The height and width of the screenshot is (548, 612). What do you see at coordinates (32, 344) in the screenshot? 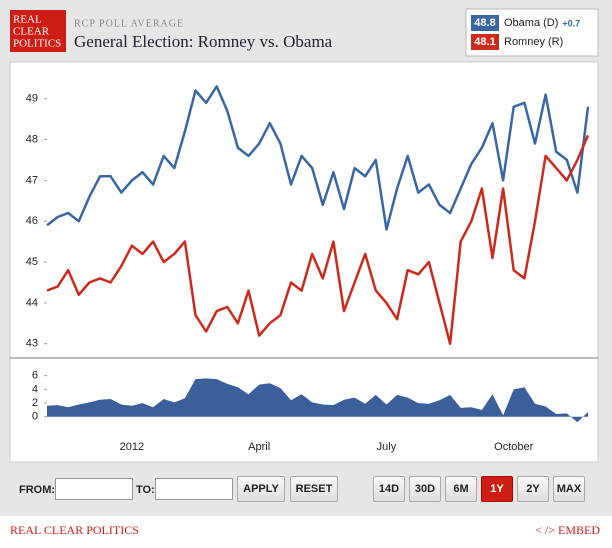
I see `y-tick-label: 43` at bounding box center [32, 344].